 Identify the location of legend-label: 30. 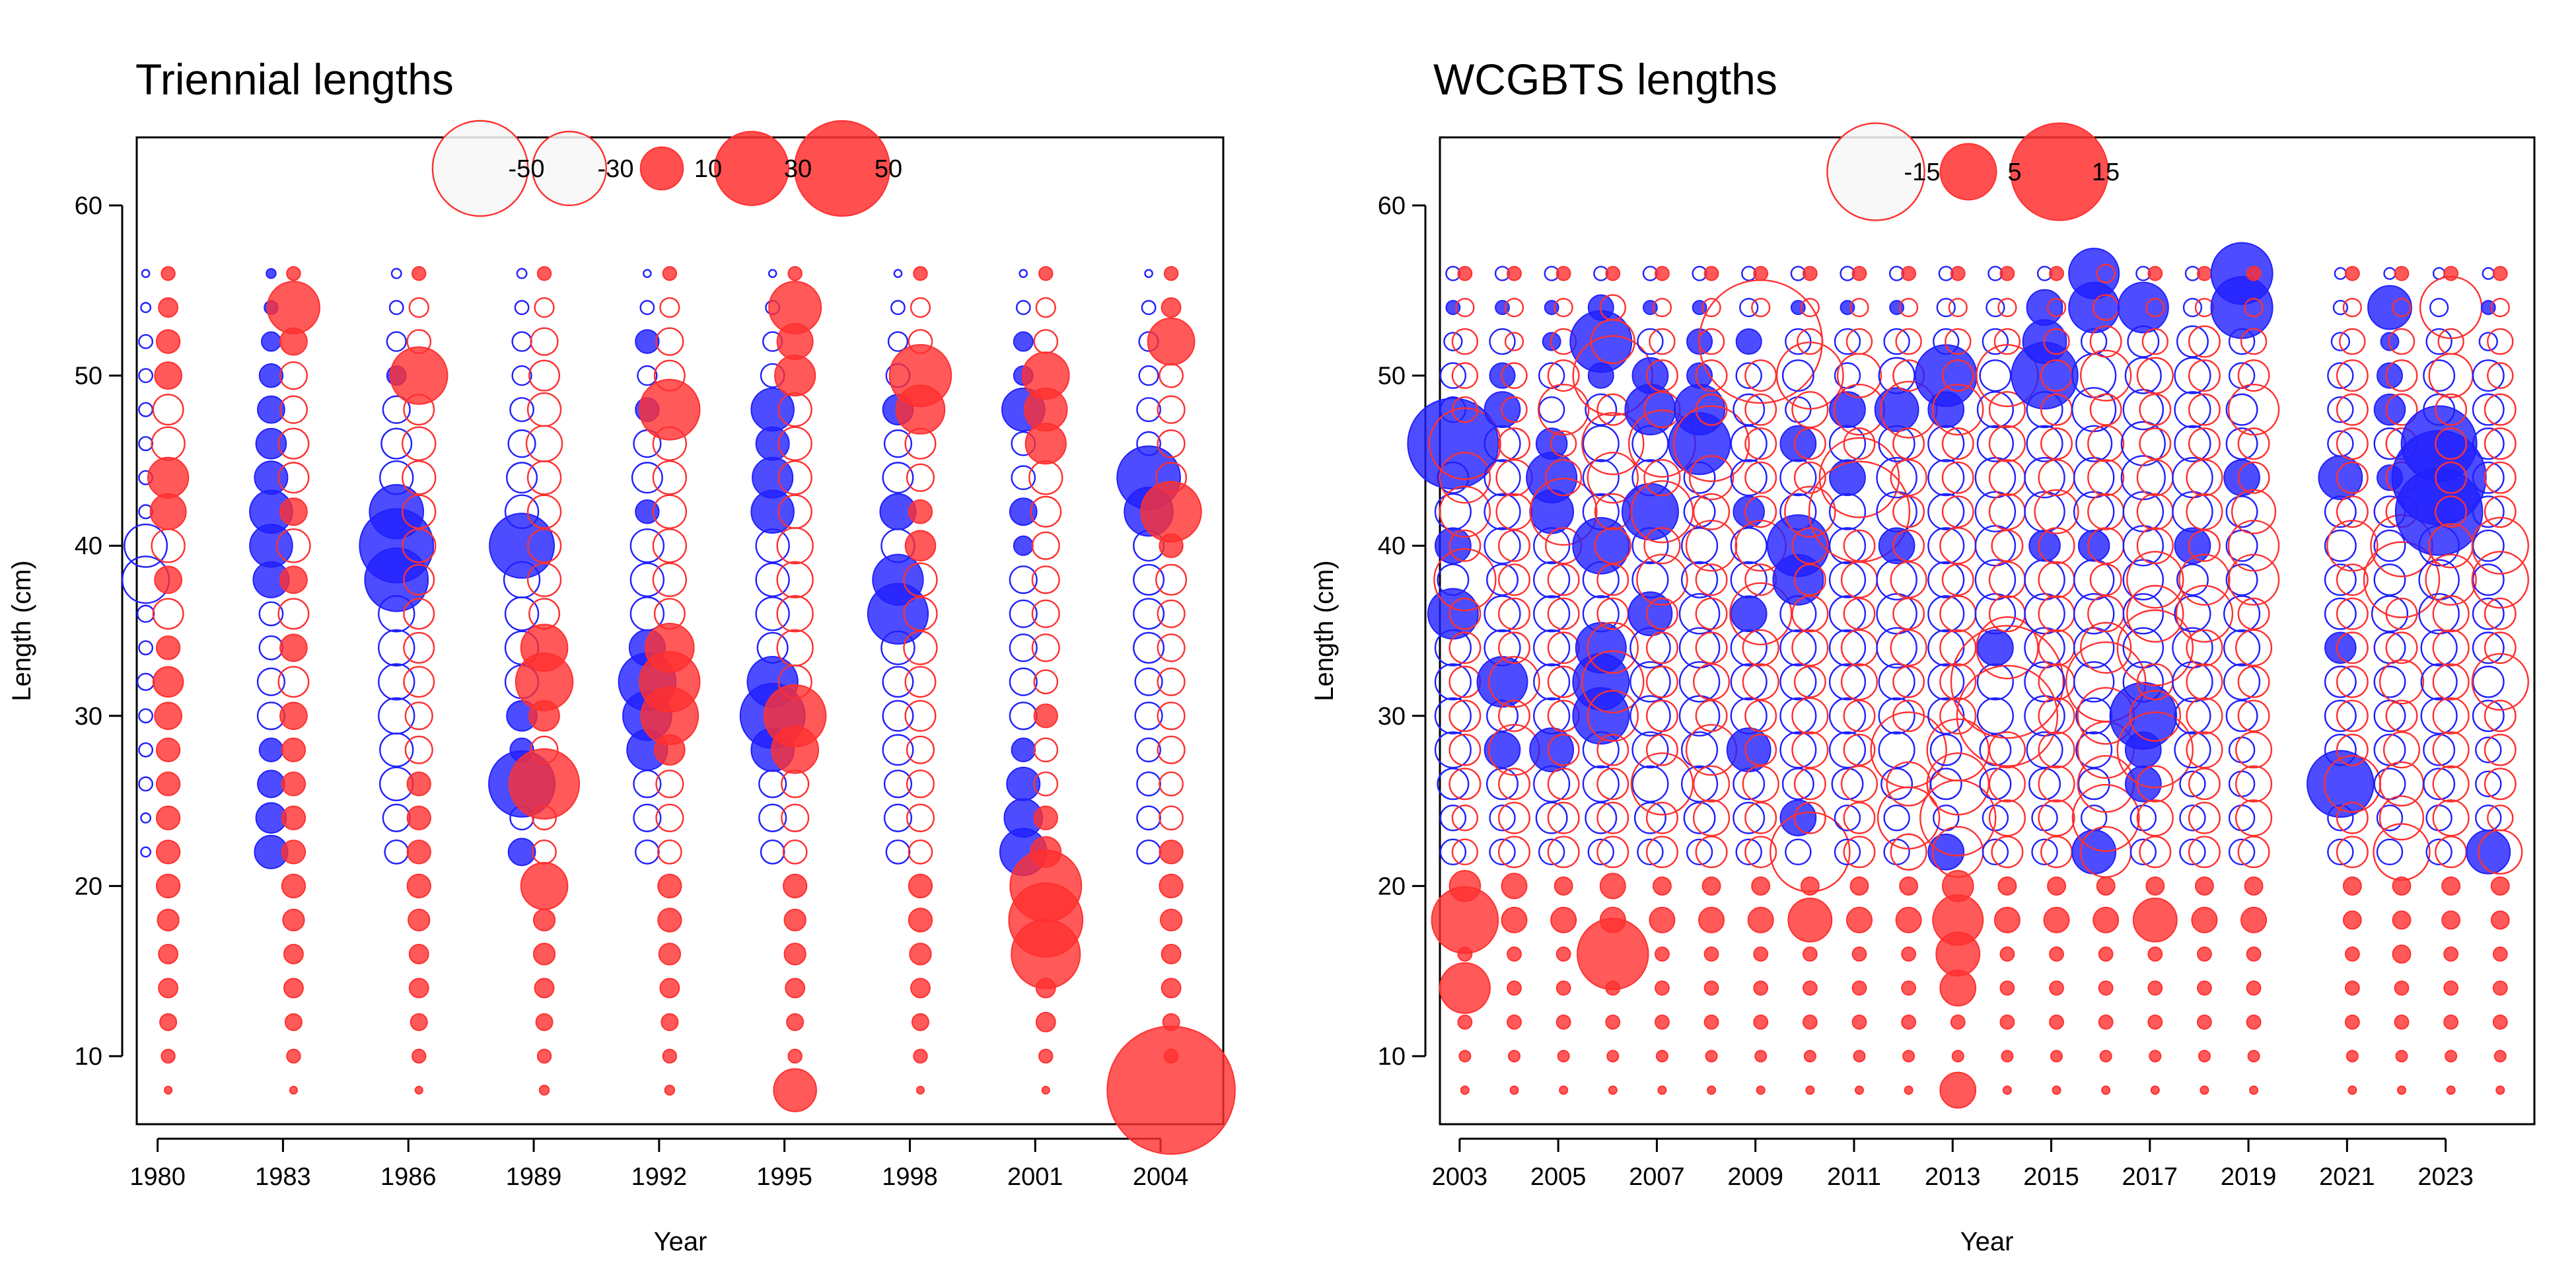
(798, 169).